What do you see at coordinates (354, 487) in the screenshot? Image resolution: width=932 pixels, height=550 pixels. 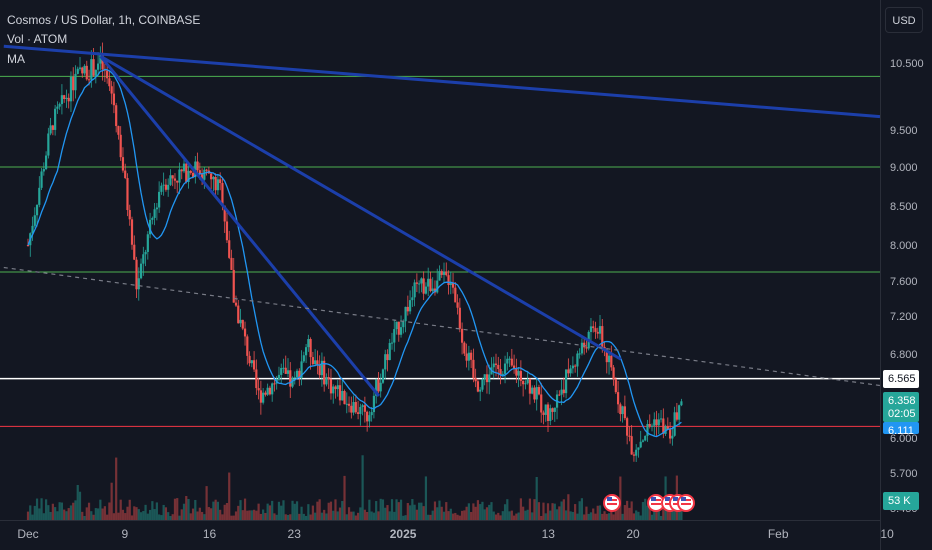 I see `volume-bars` at bounding box center [354, 487].